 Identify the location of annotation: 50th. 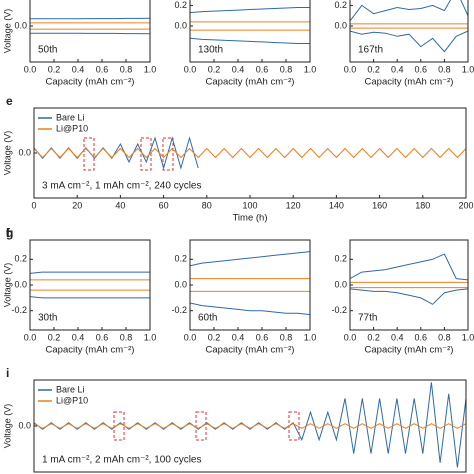
(47, 50).